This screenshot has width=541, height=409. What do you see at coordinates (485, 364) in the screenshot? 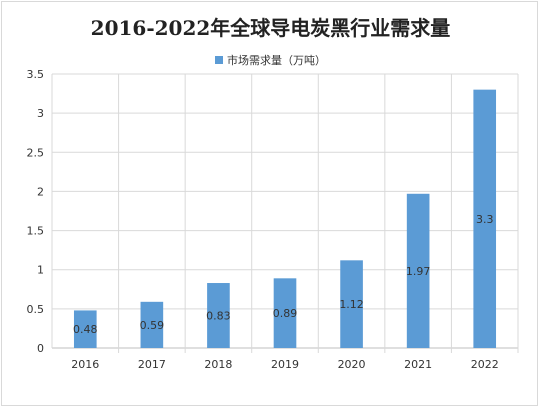
I see `x-tick-label: 2022` at bounding box center [485, 364].